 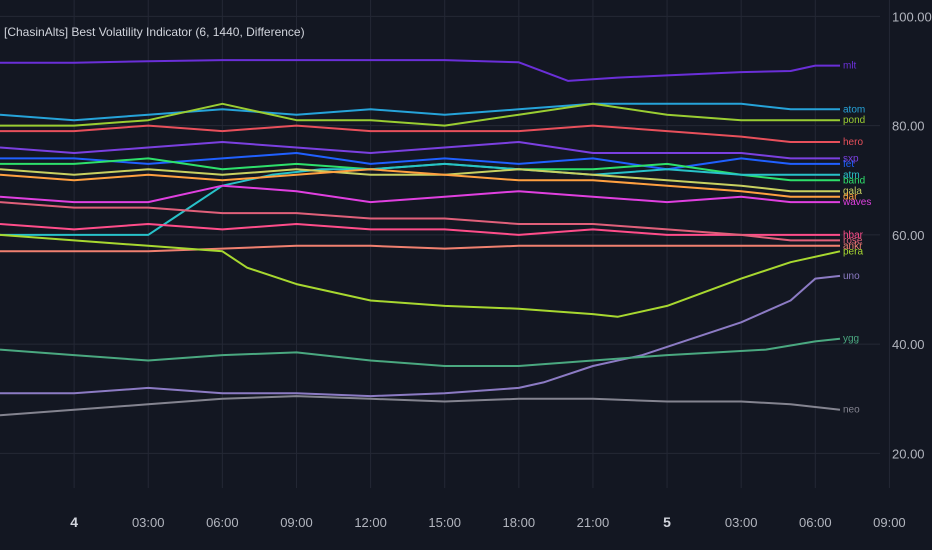 What do you see at coordinates (848, 164) in the screenshot?
I see `series-label-fet: fet` at bounding box center [848, 164].